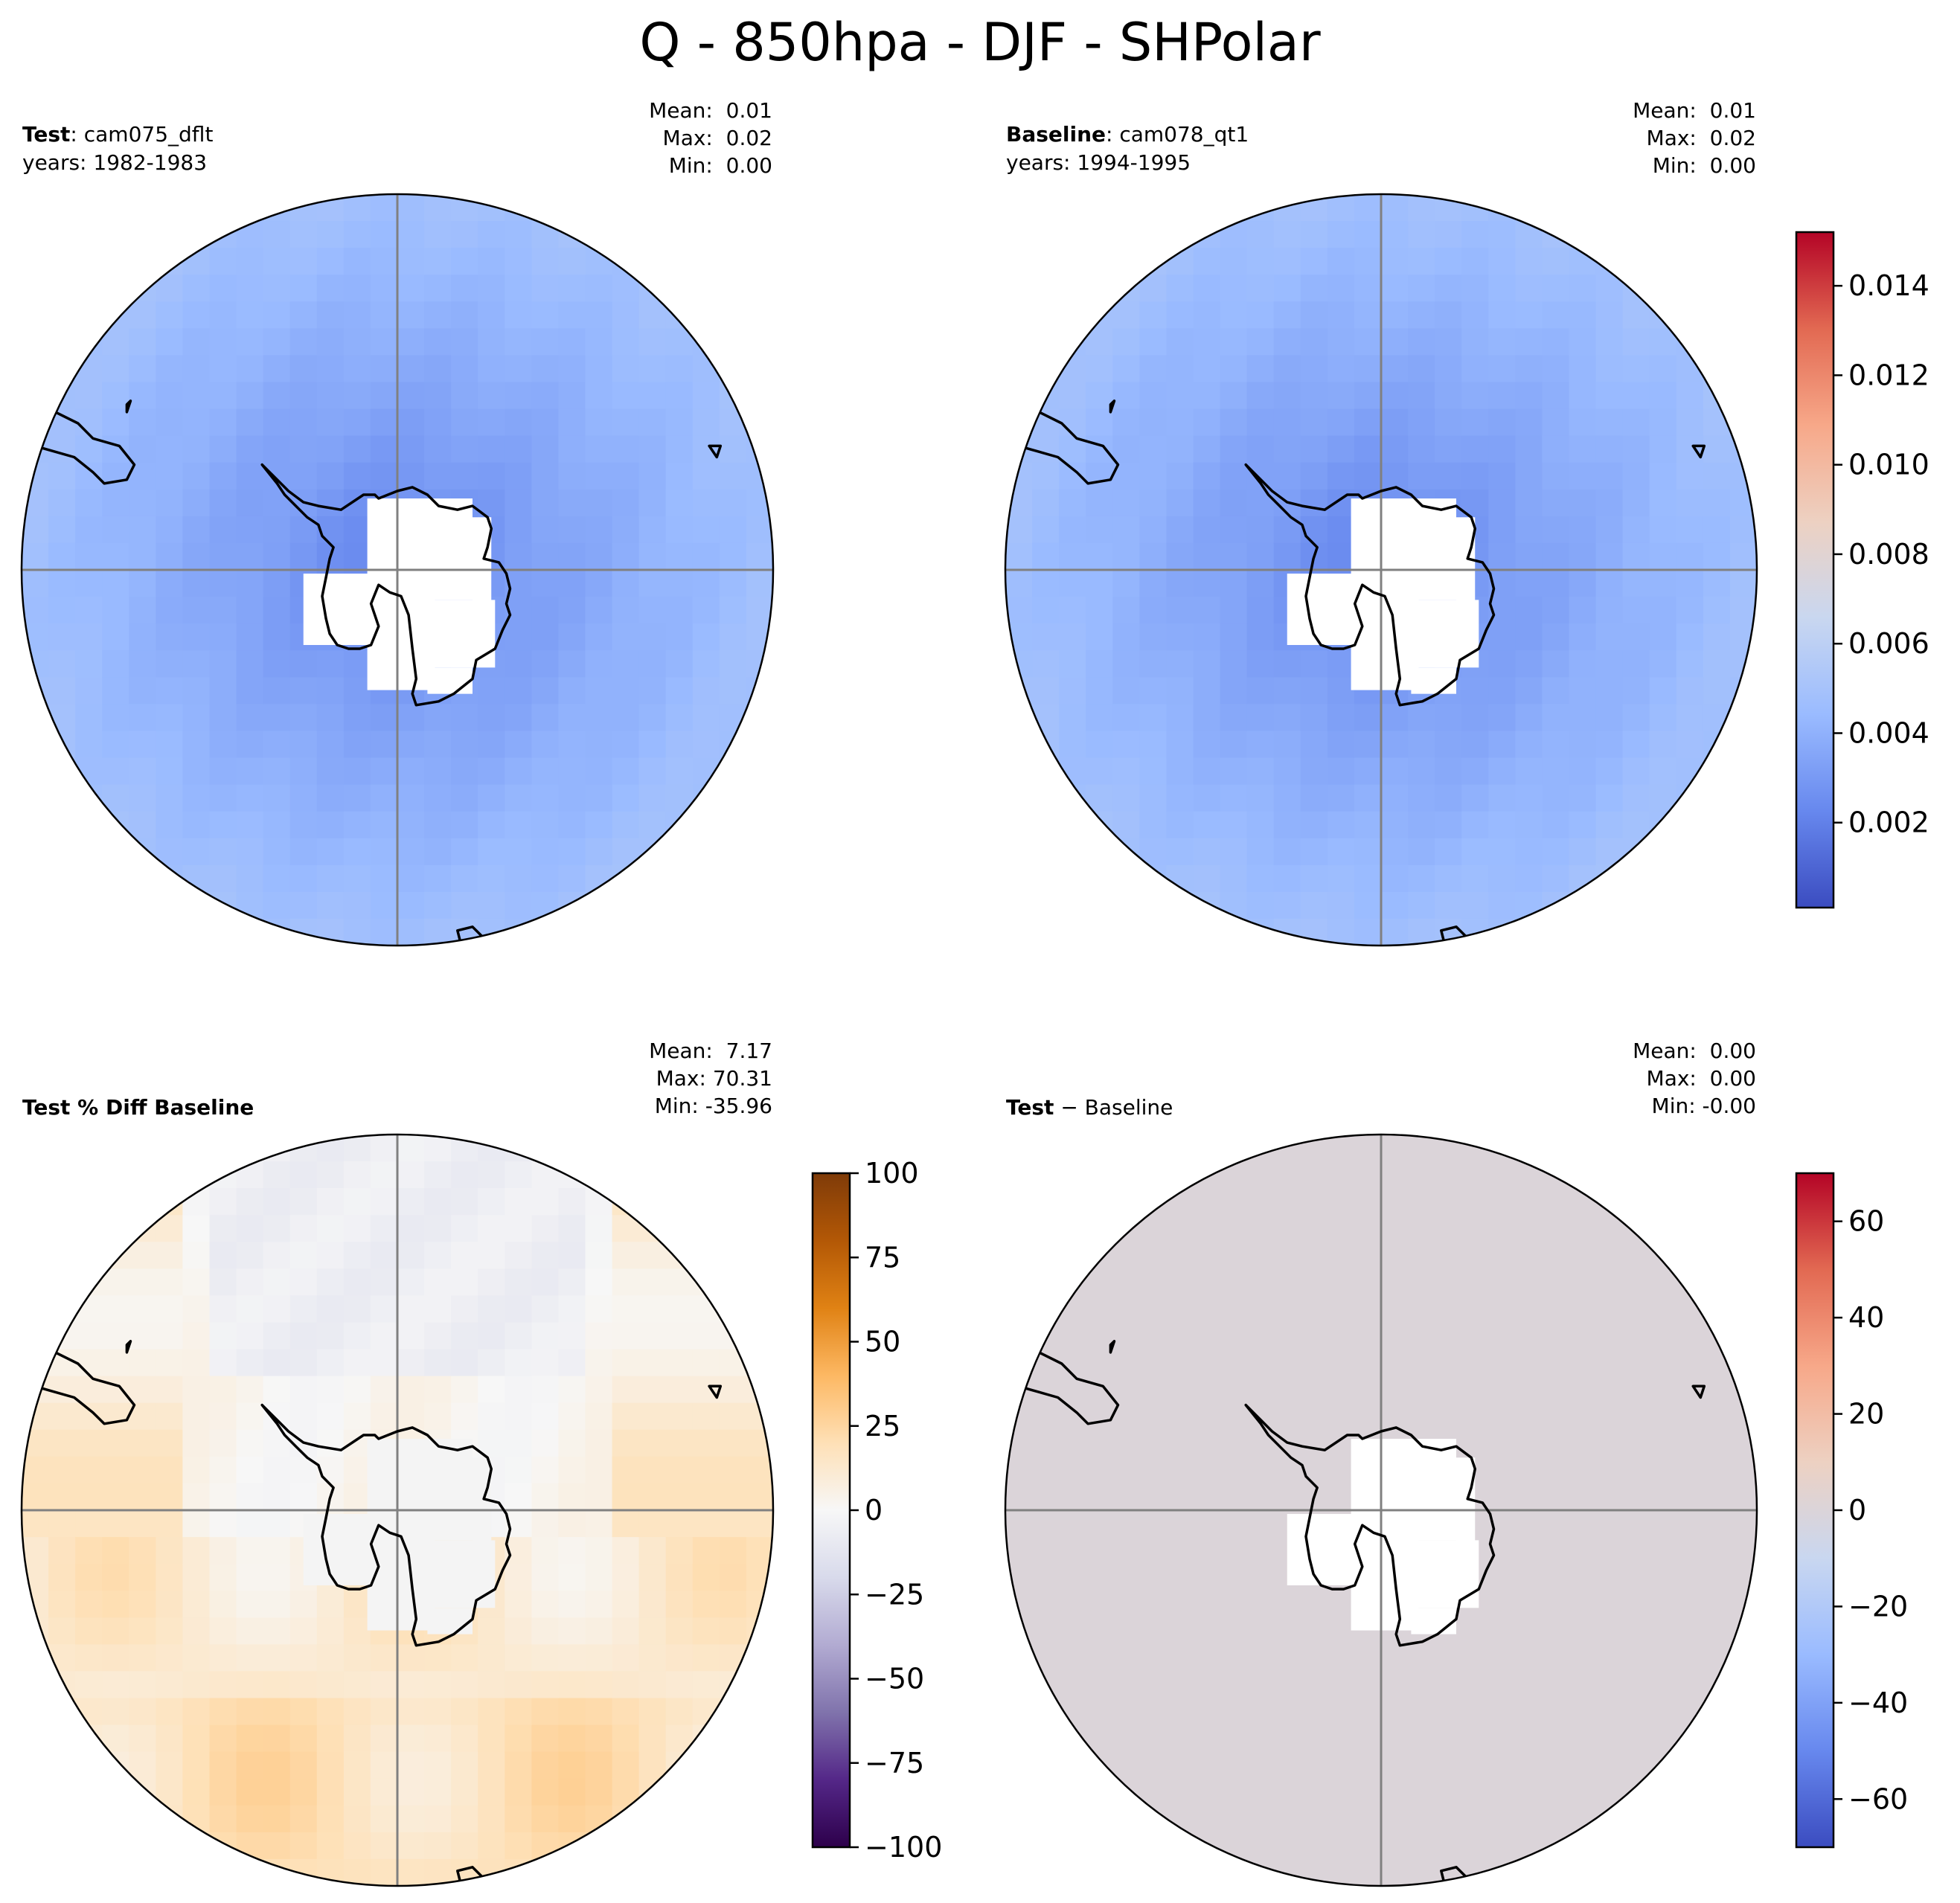  I want to click on panel-diff-title: Test − Baseline, so click(1089, 1107).